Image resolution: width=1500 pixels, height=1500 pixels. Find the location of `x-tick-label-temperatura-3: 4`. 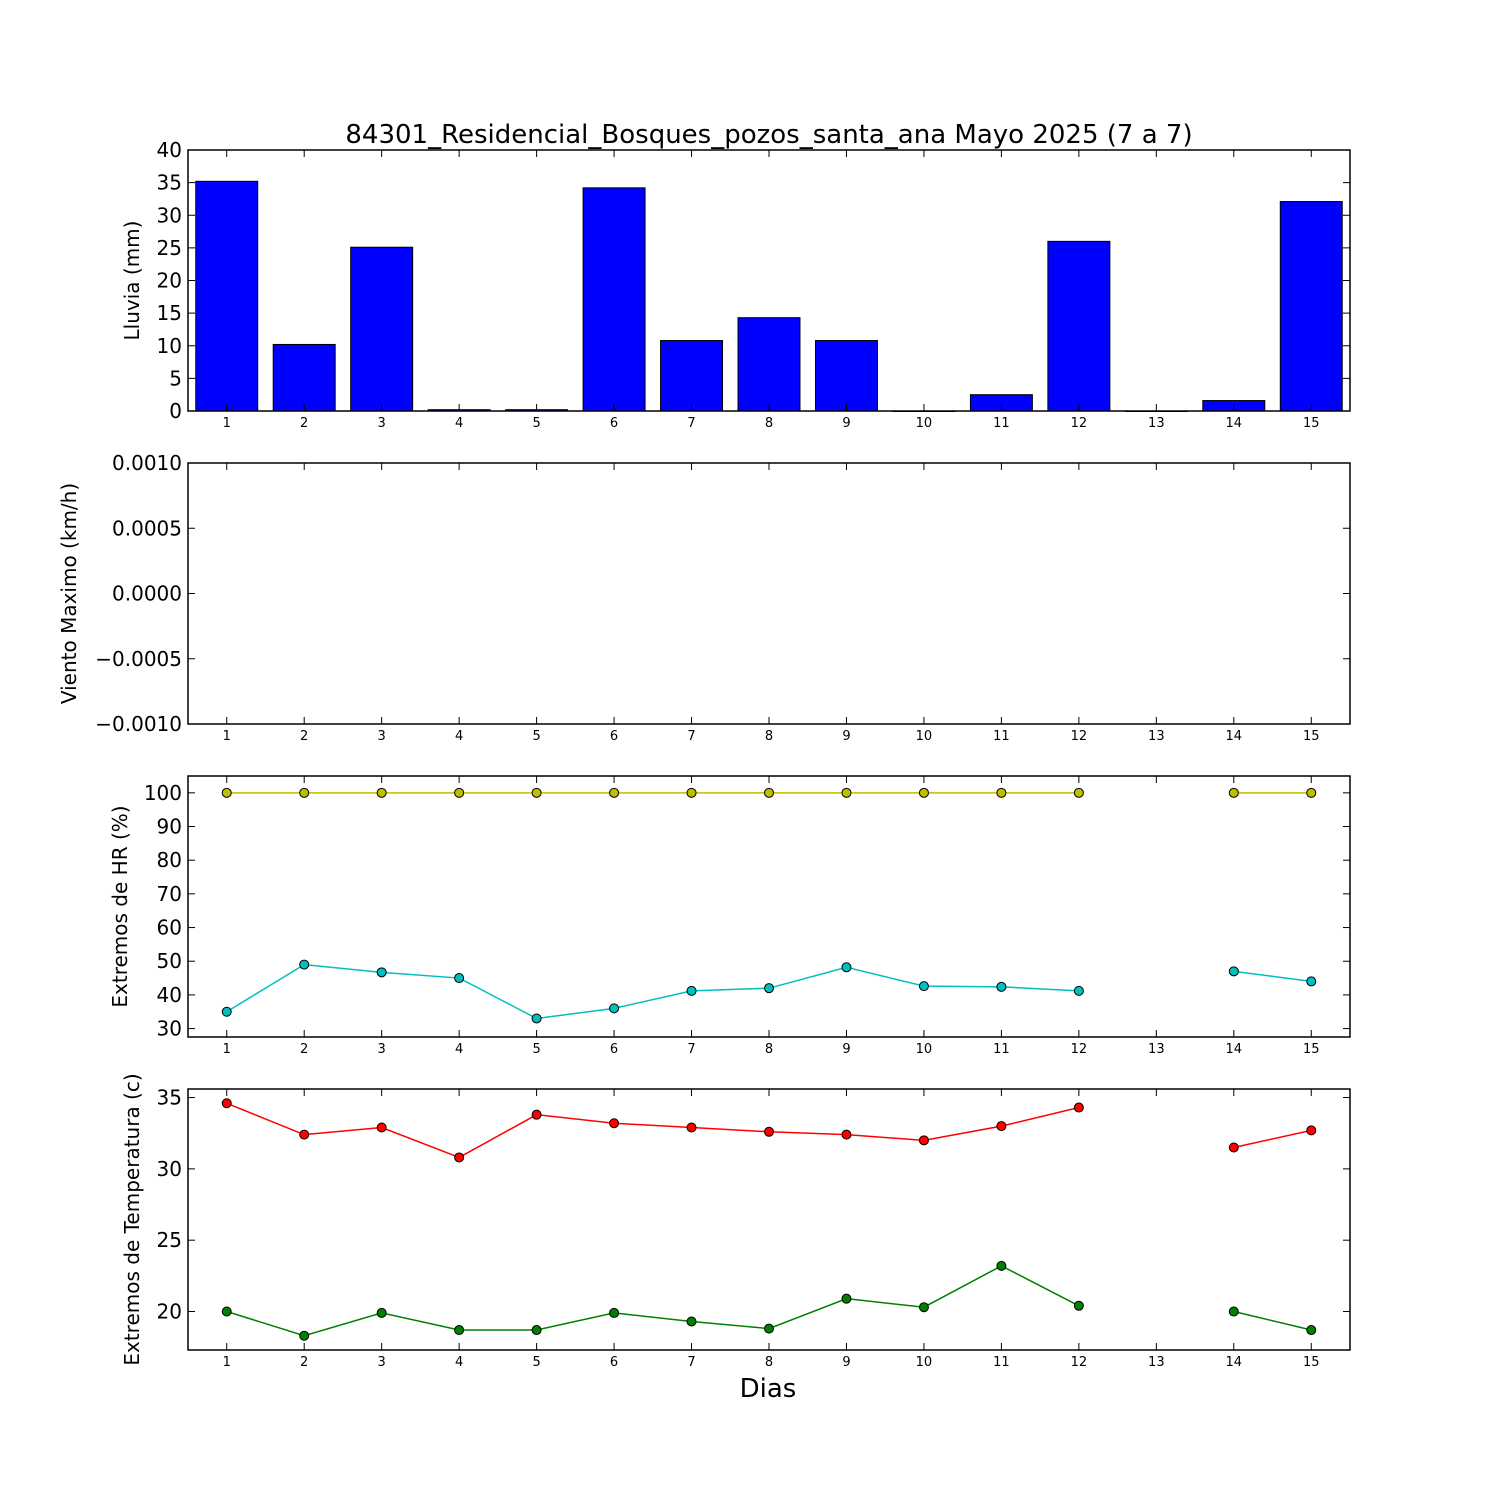

x-tick-label-temperatura-3: 4 is located at coordinates (459, 1362).